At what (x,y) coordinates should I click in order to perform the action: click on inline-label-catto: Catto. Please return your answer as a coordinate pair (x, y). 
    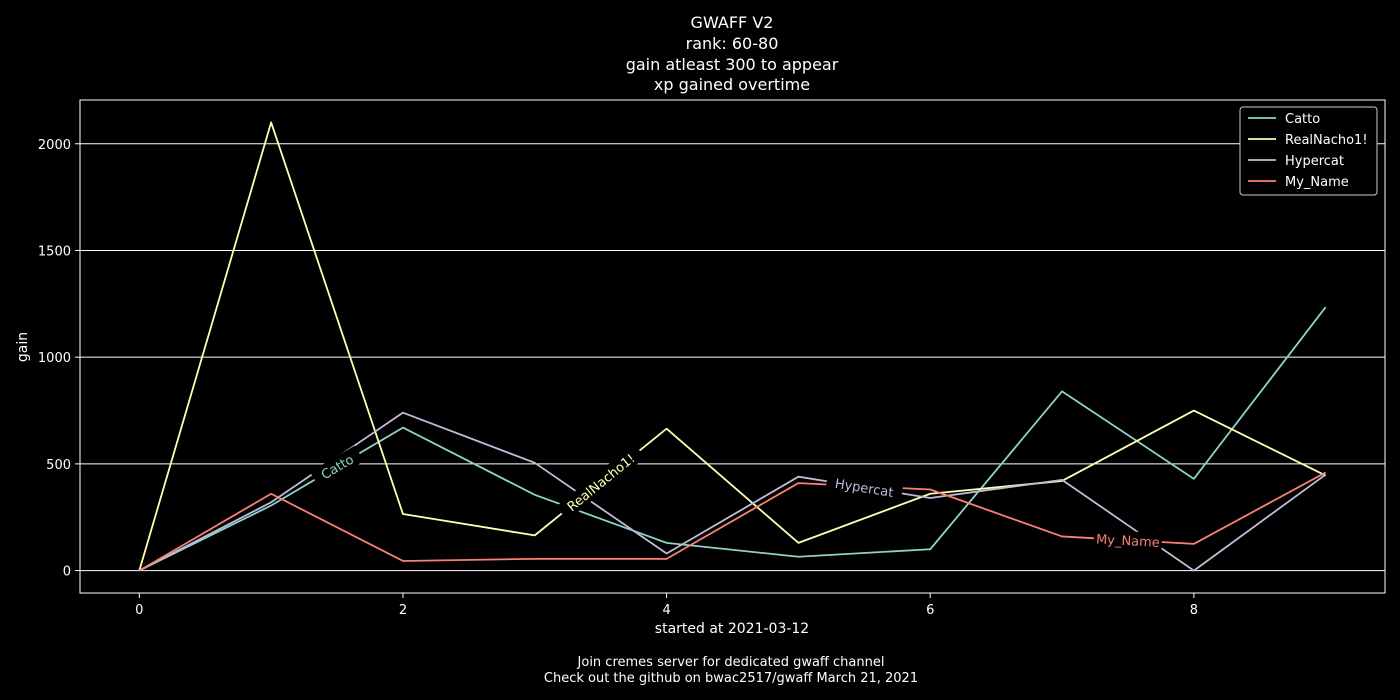
    Looking at the image, I should click on (337, 466).